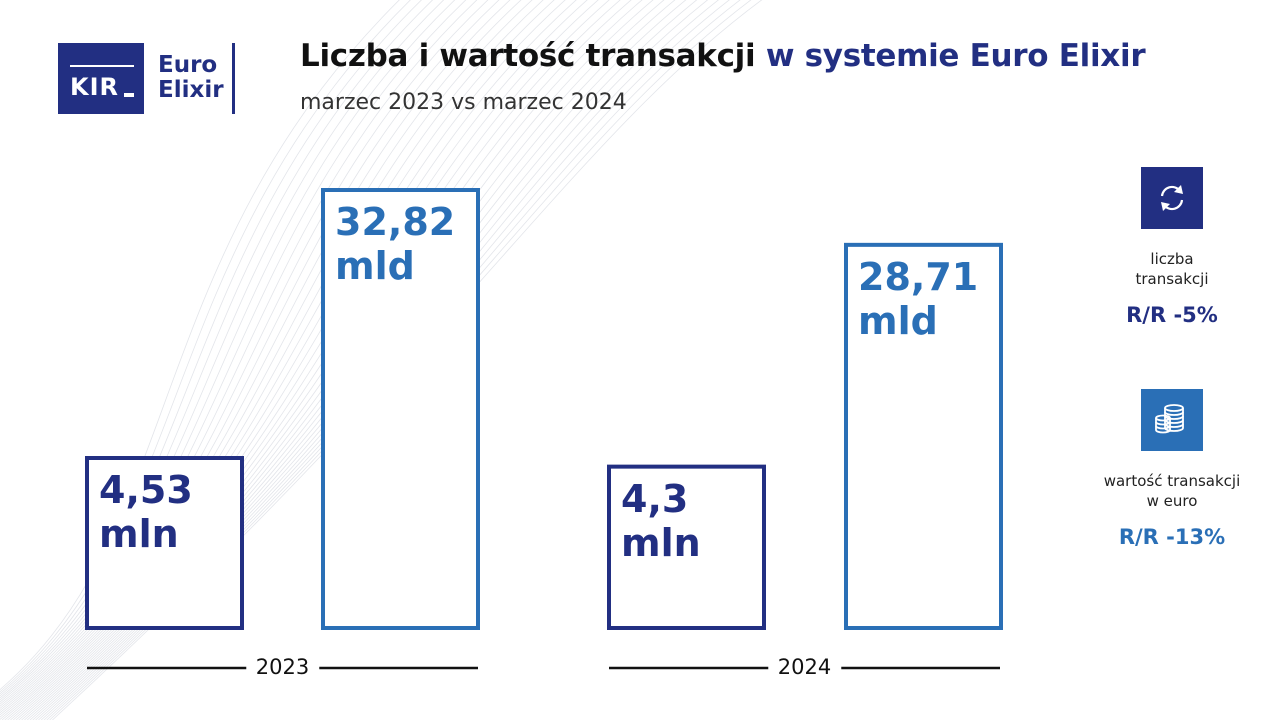  I want to click on category-label: 2024, so click(804, 667).